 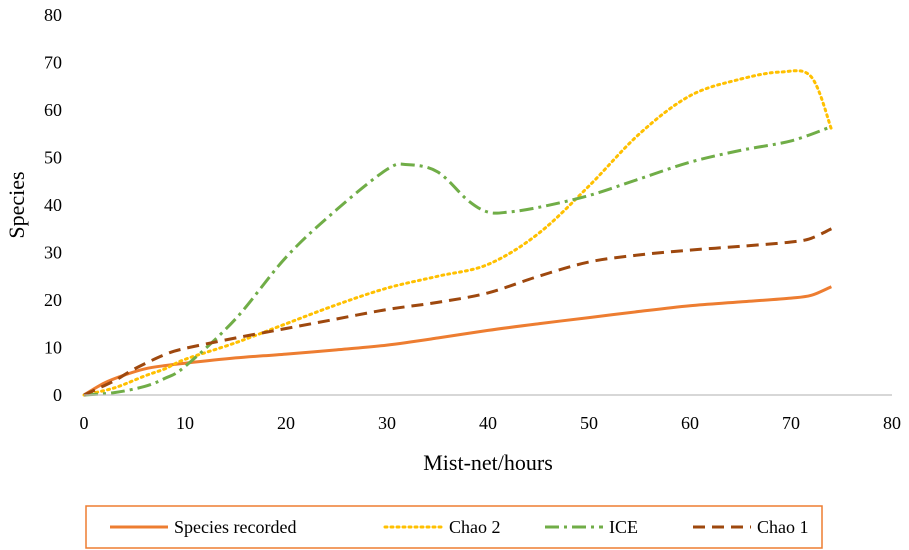 I want to click on x-tick-label: 0, so click(x=84, y=423).